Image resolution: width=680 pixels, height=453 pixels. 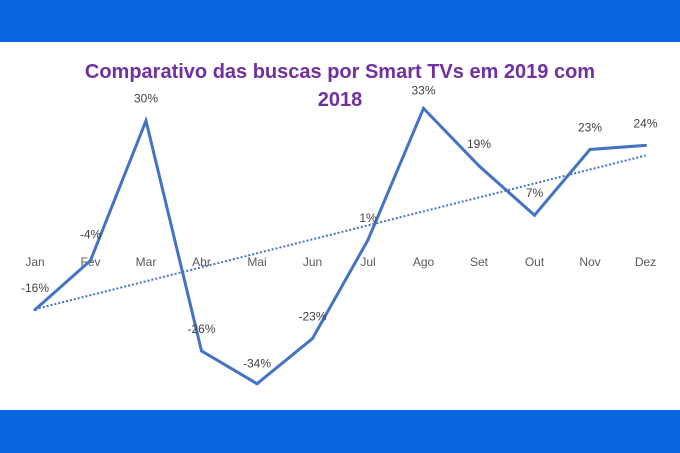 What do you see at coordinates (34, 262) in the screenshot?
I see `x-tick-label: Jan` at bounding box center [34, 262].